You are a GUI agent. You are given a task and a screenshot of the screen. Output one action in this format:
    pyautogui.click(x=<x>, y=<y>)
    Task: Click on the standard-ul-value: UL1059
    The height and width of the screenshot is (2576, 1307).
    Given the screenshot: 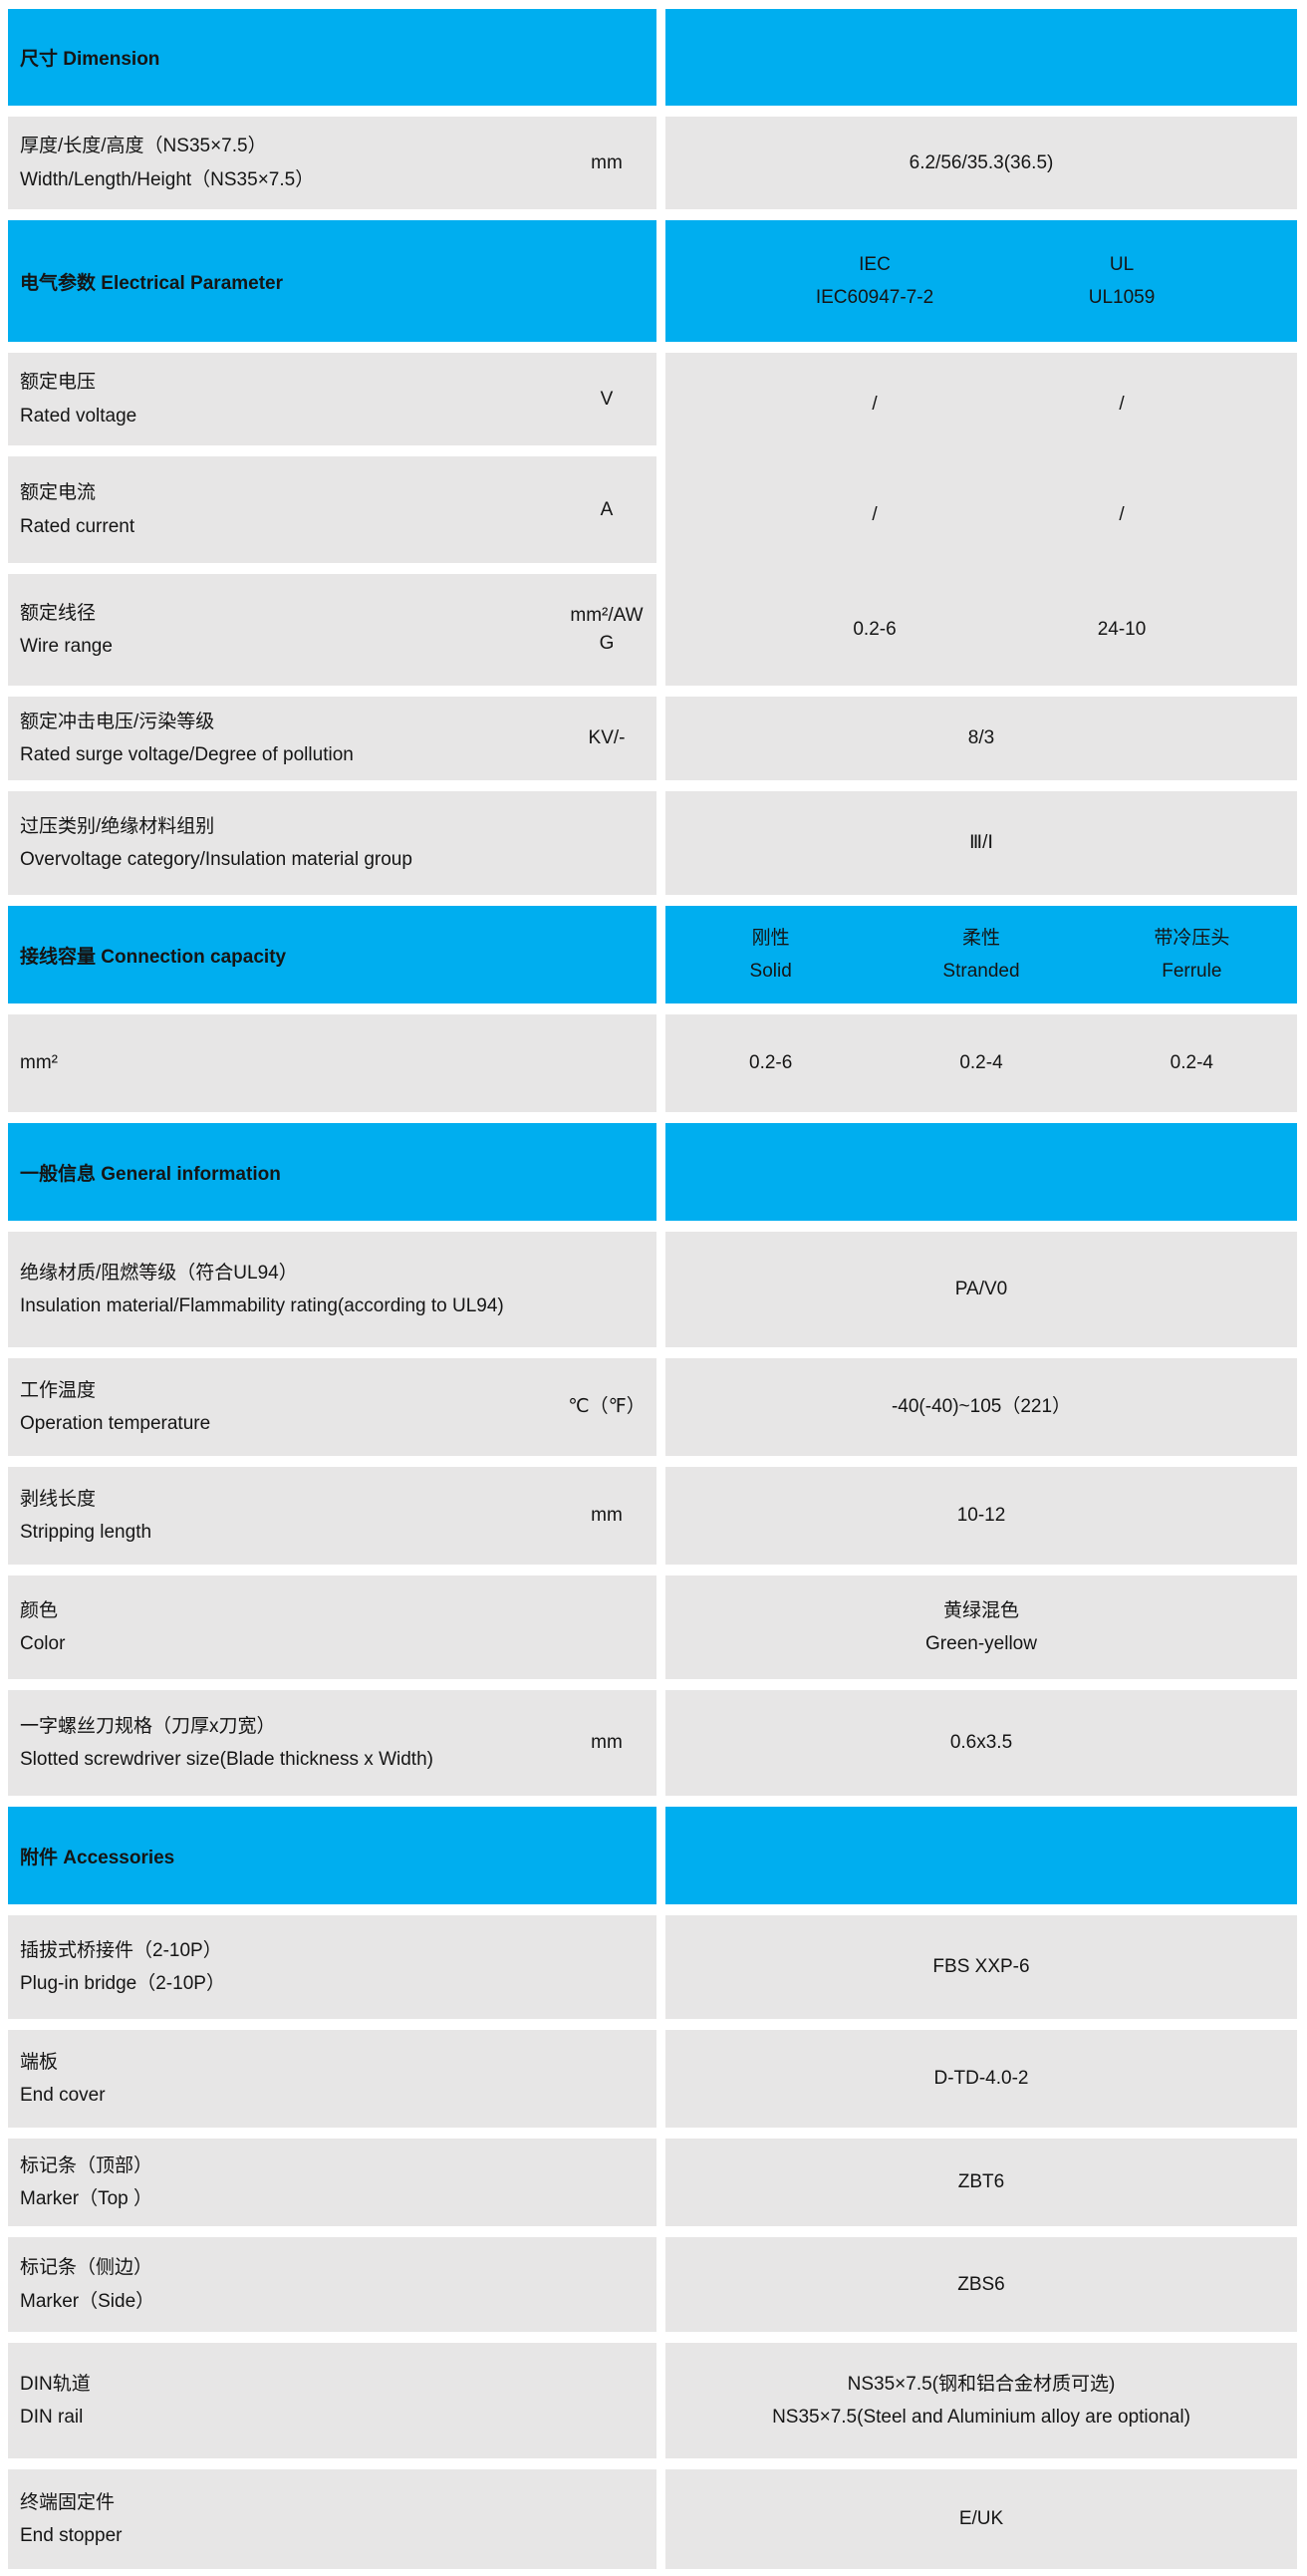 What is the action you would take?
    pyautogui.click(x=1122, y=297)
    